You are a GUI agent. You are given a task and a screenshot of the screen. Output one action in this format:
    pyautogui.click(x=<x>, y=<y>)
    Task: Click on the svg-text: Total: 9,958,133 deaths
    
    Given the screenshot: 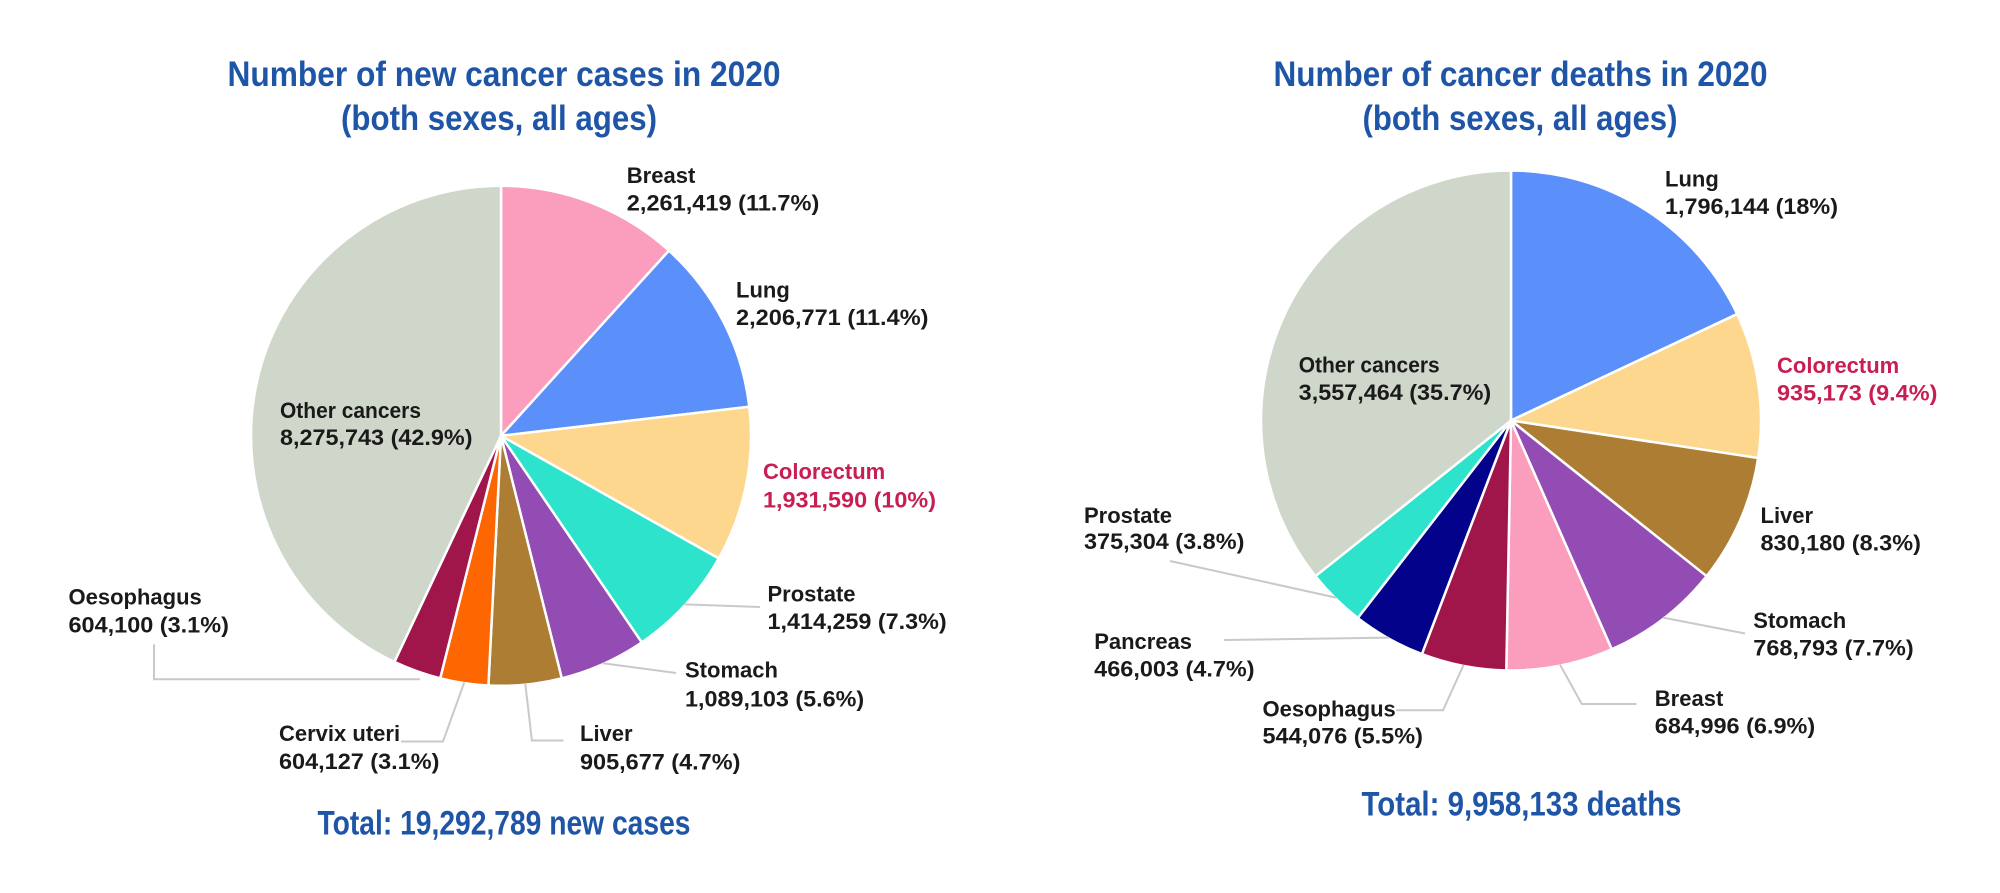 What is the action you would take?
    pyautogui.click(x=1522, y=805)
    